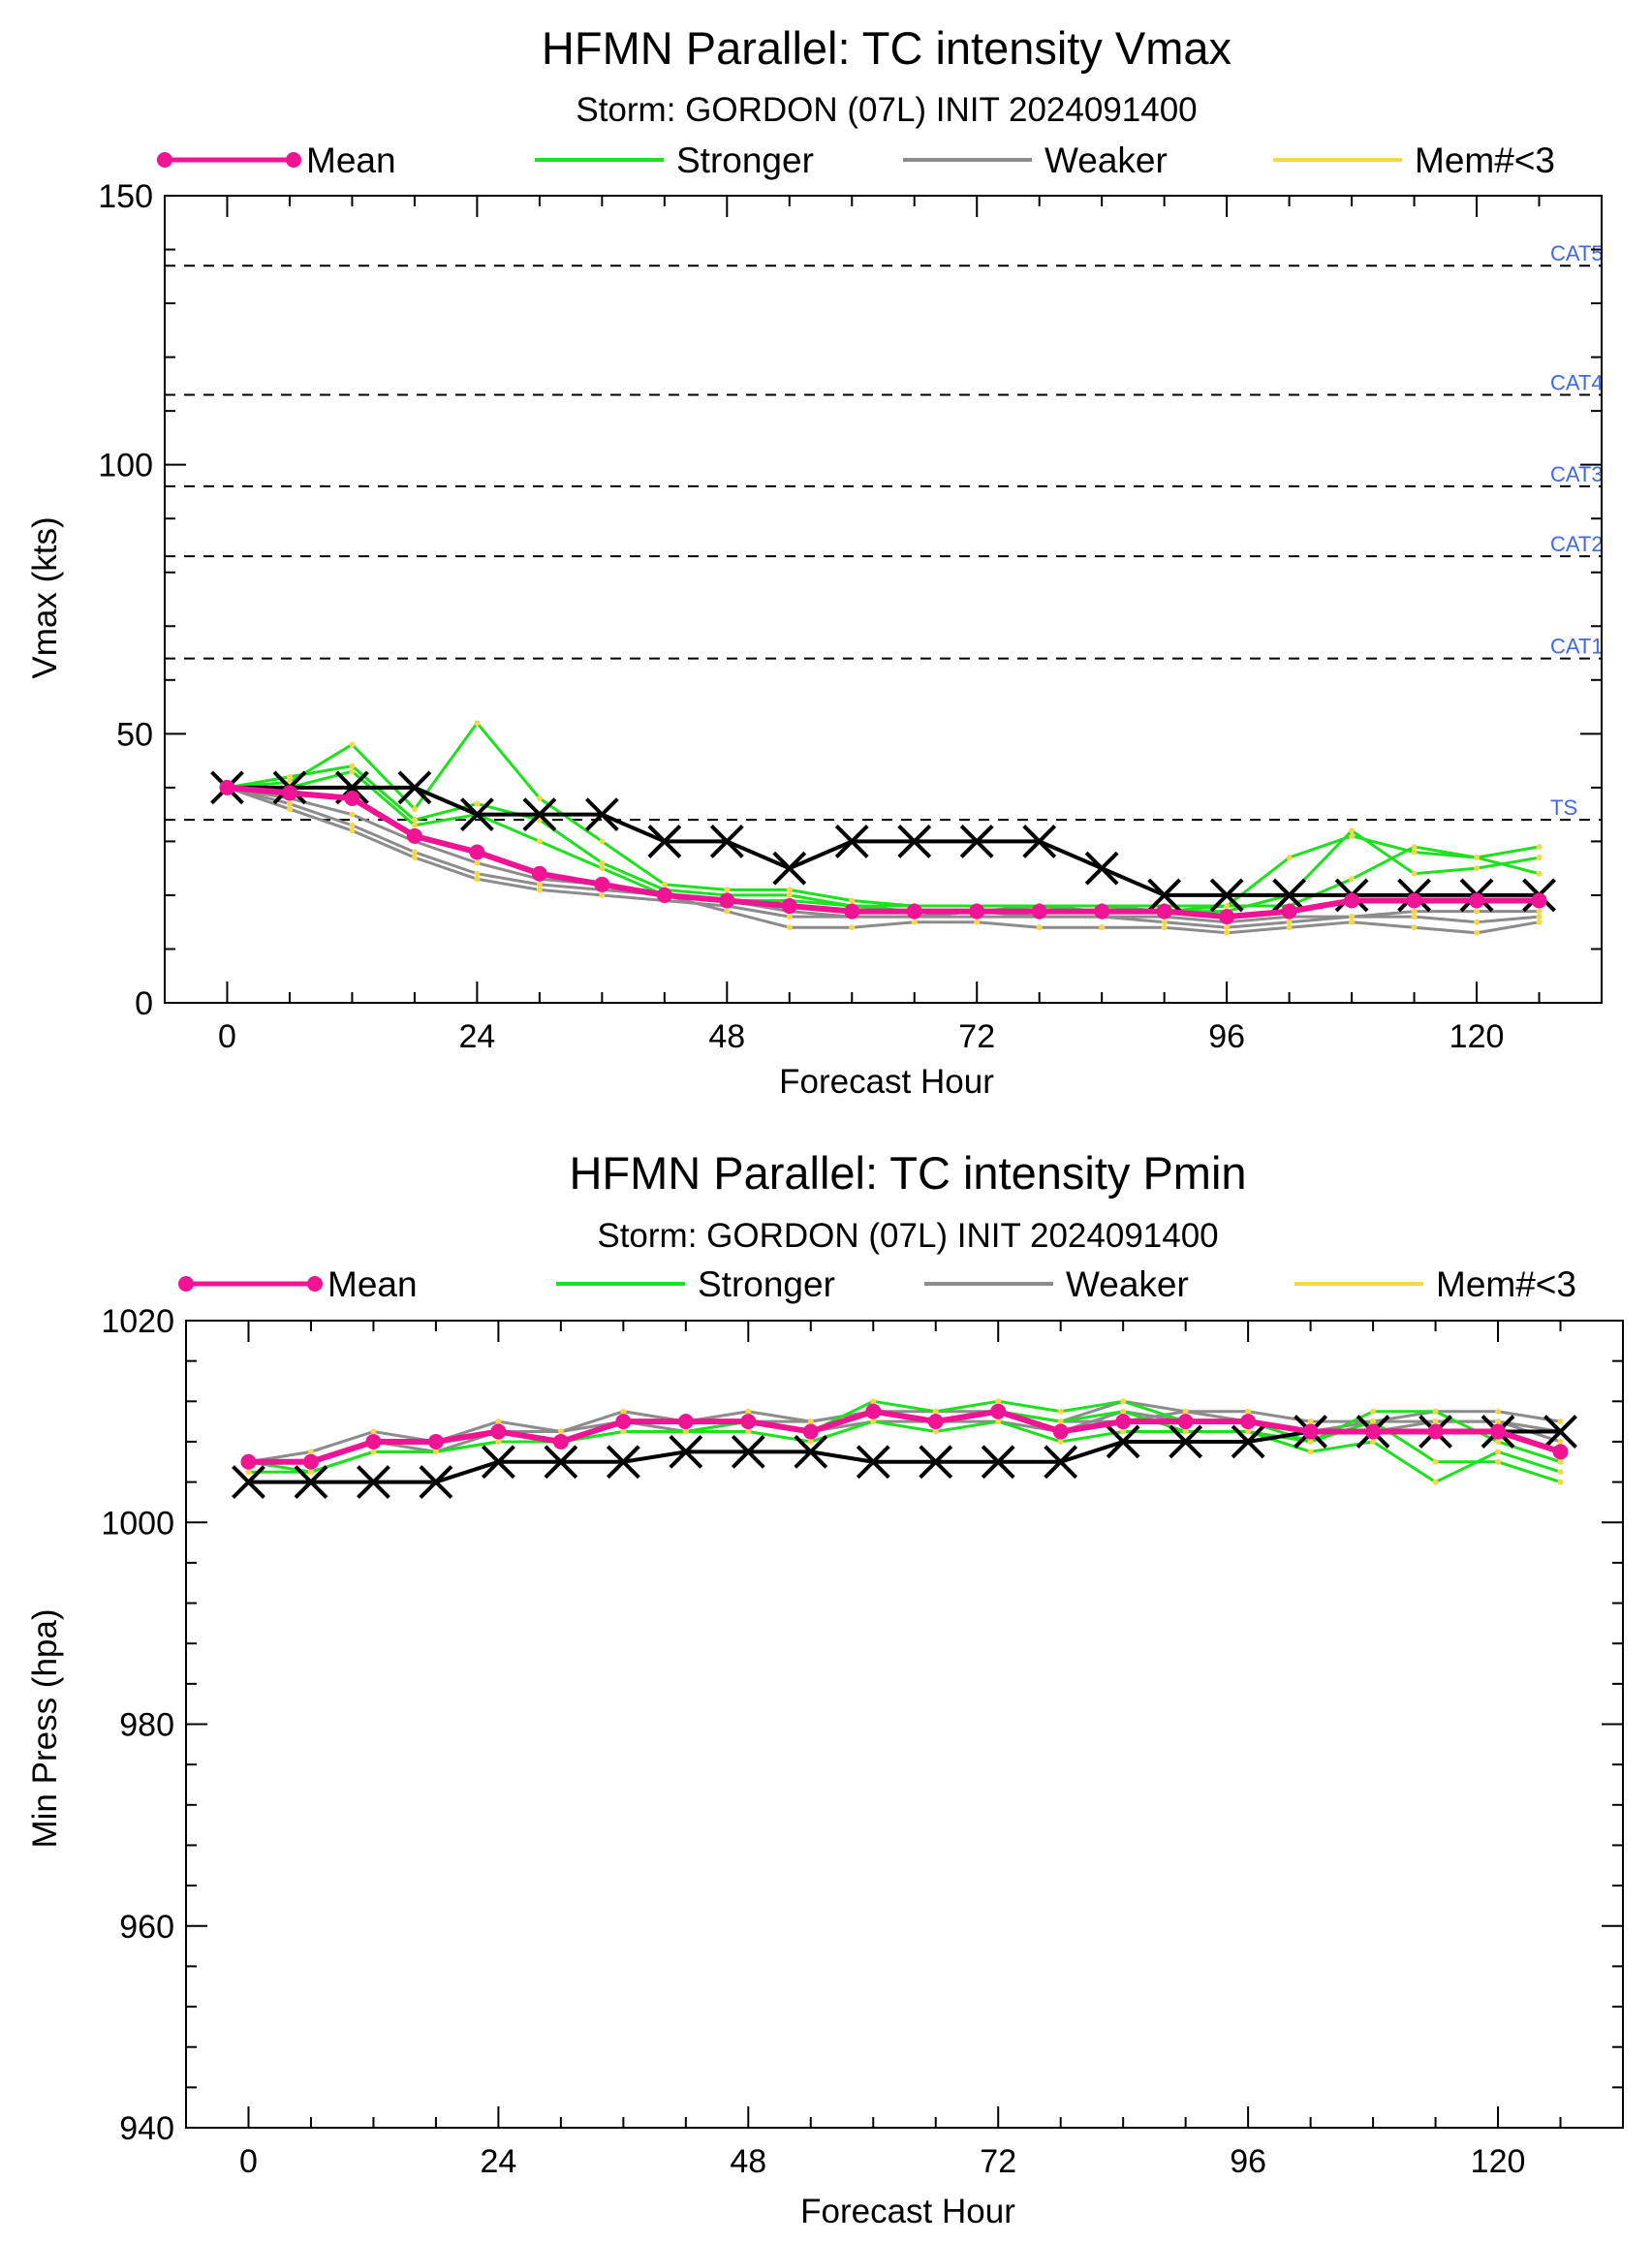 The width and height of the screenshot is (1652, 2244). I want to click on vmax-stronger-member-line, so click(883, 814).